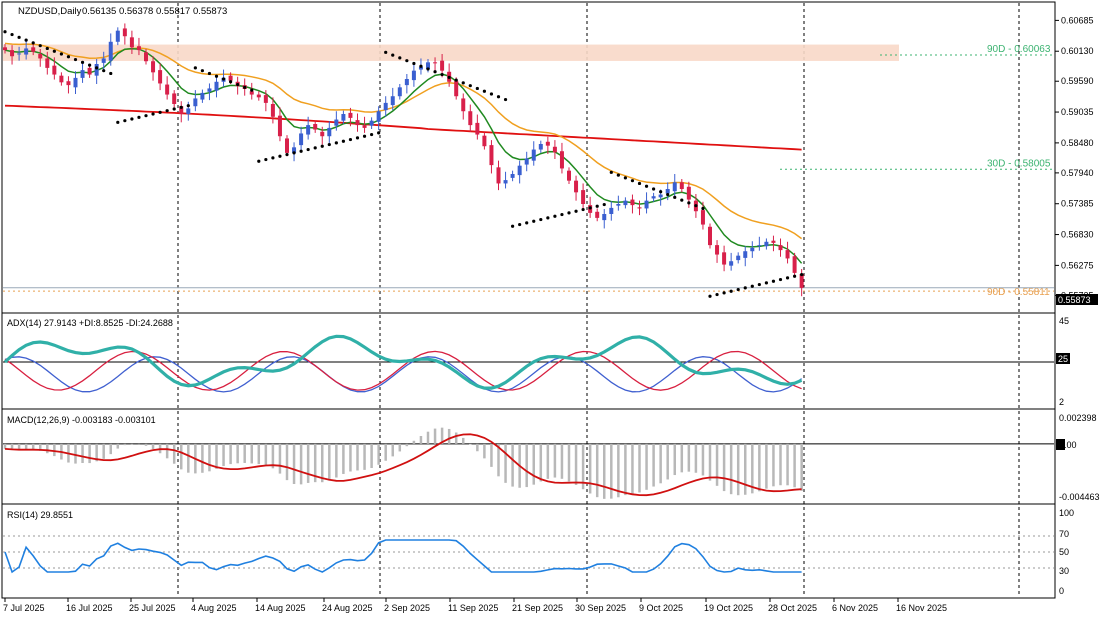 The height and width of the screenshot is (619, 1100). I want to click on rsi-panel, so click(528, 551).